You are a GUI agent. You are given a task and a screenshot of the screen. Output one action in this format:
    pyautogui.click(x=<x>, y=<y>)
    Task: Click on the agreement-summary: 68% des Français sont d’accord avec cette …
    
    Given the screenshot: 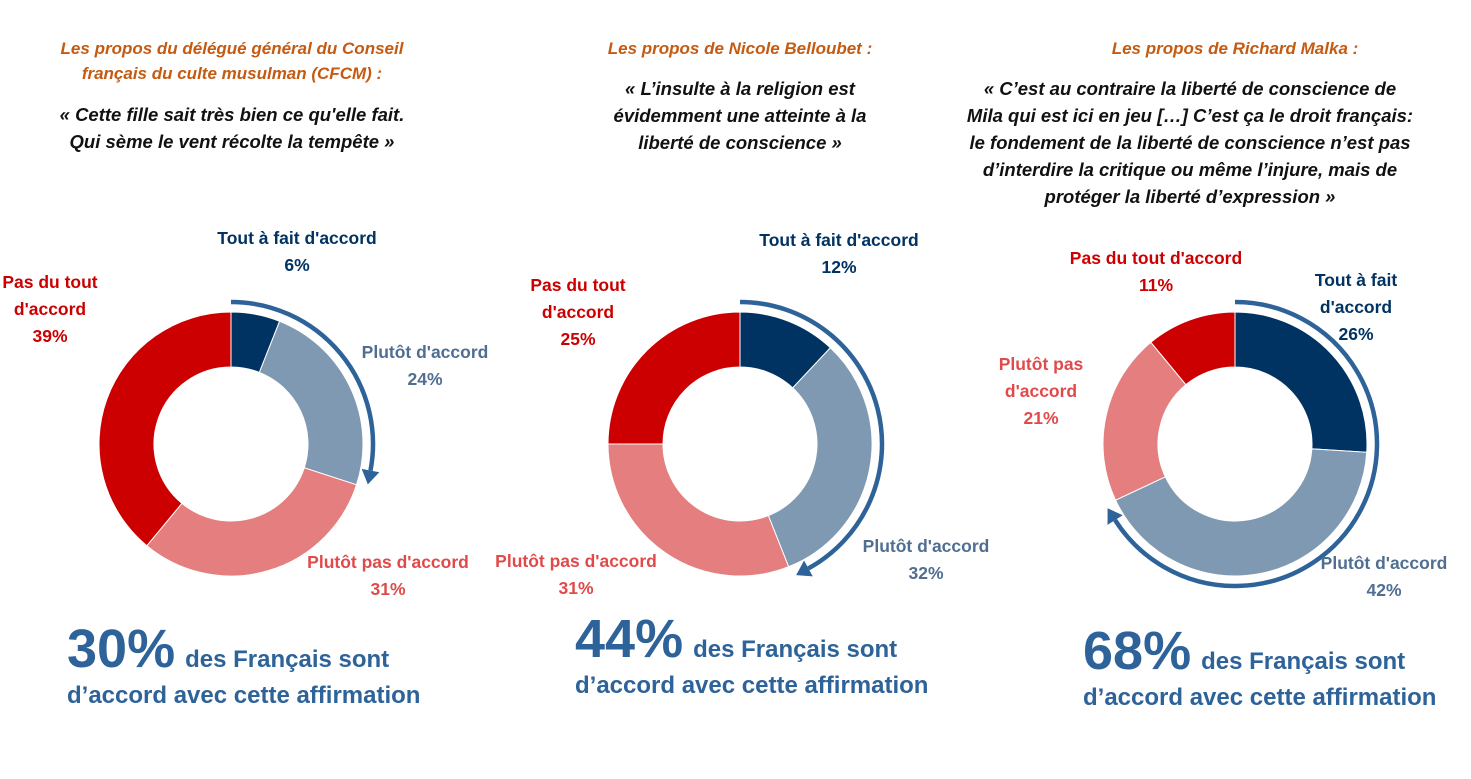 What is the action you would take?
    pyautogui.click(x=1259, y=666)
    